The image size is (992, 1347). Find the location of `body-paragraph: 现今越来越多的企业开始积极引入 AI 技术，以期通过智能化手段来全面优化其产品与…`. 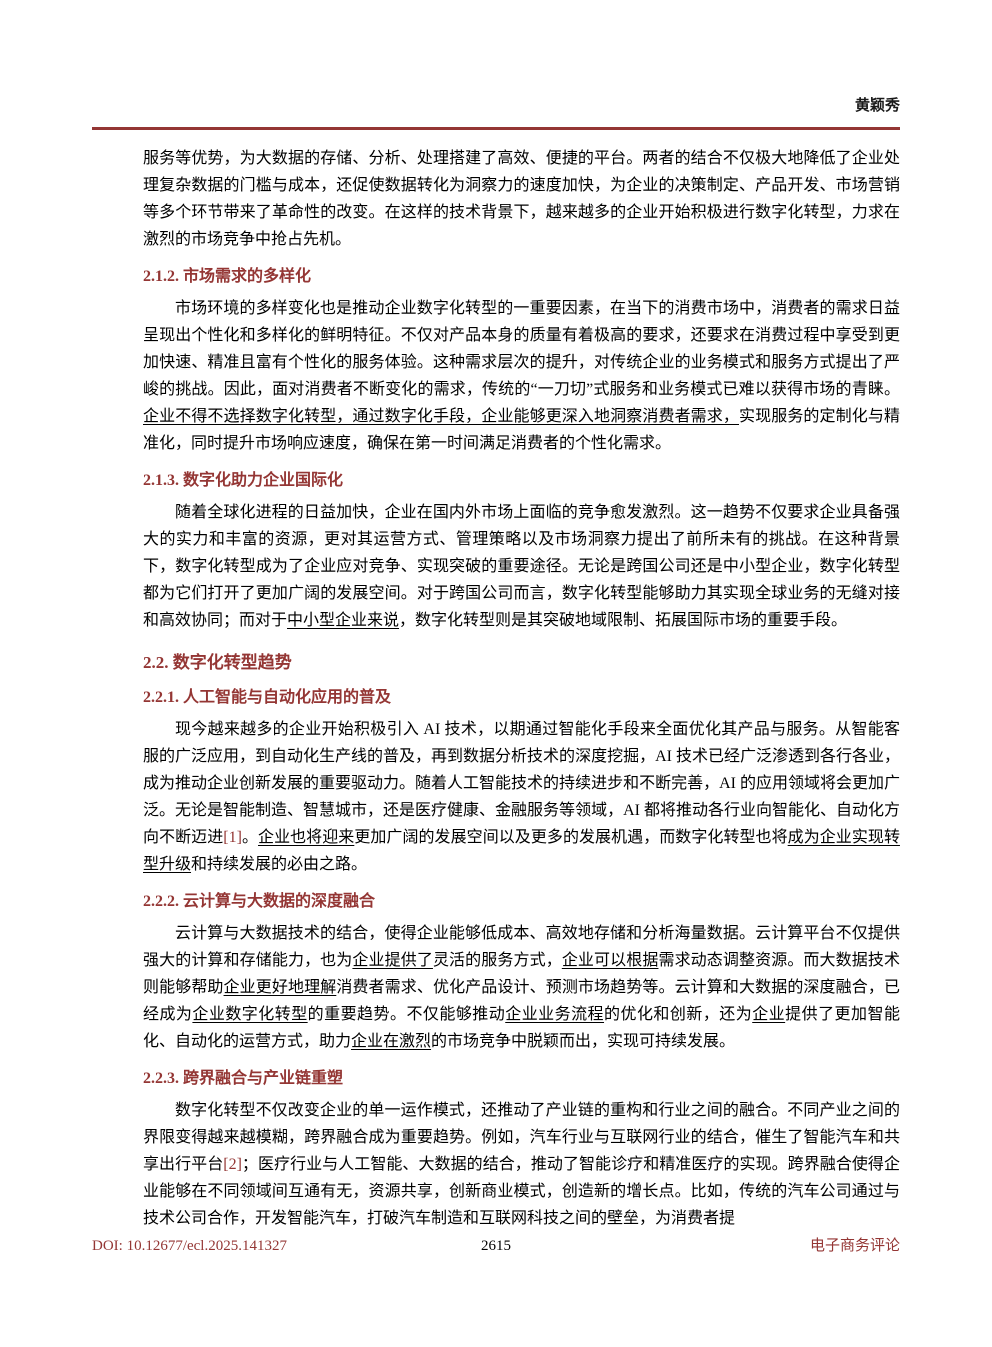

body-paragraph: 现今越来越多的企业开始积极引入 AI 技术，以期通过智能化手段来全面优化其产品与… is located at coordinates (521, 797).